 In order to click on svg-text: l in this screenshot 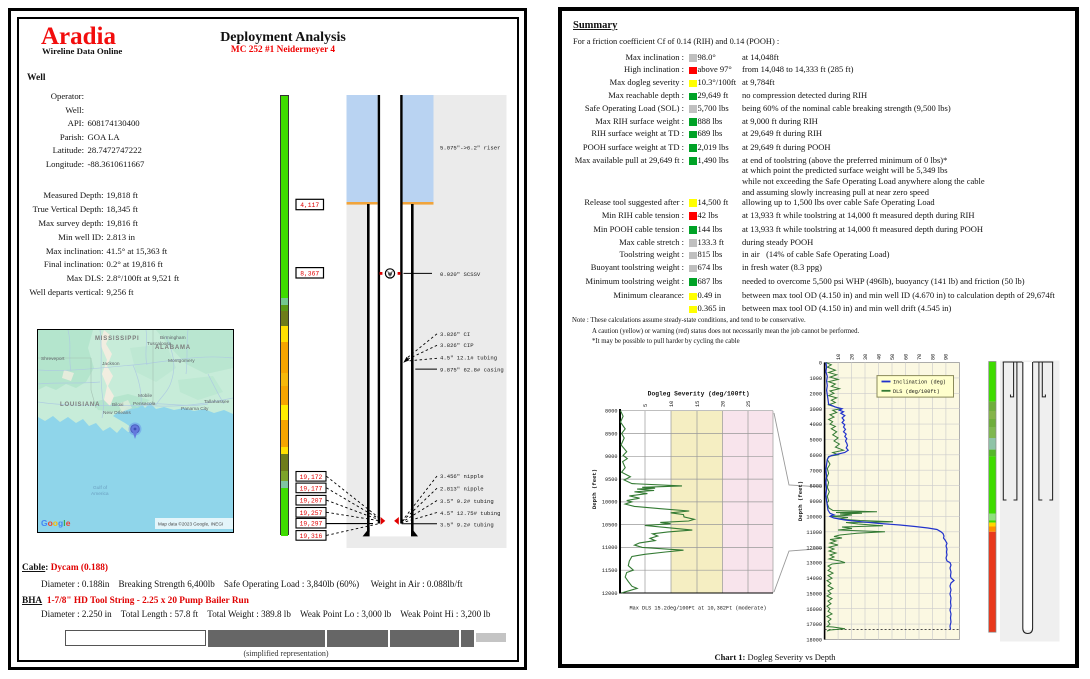, I will do `click(64, 523)`.